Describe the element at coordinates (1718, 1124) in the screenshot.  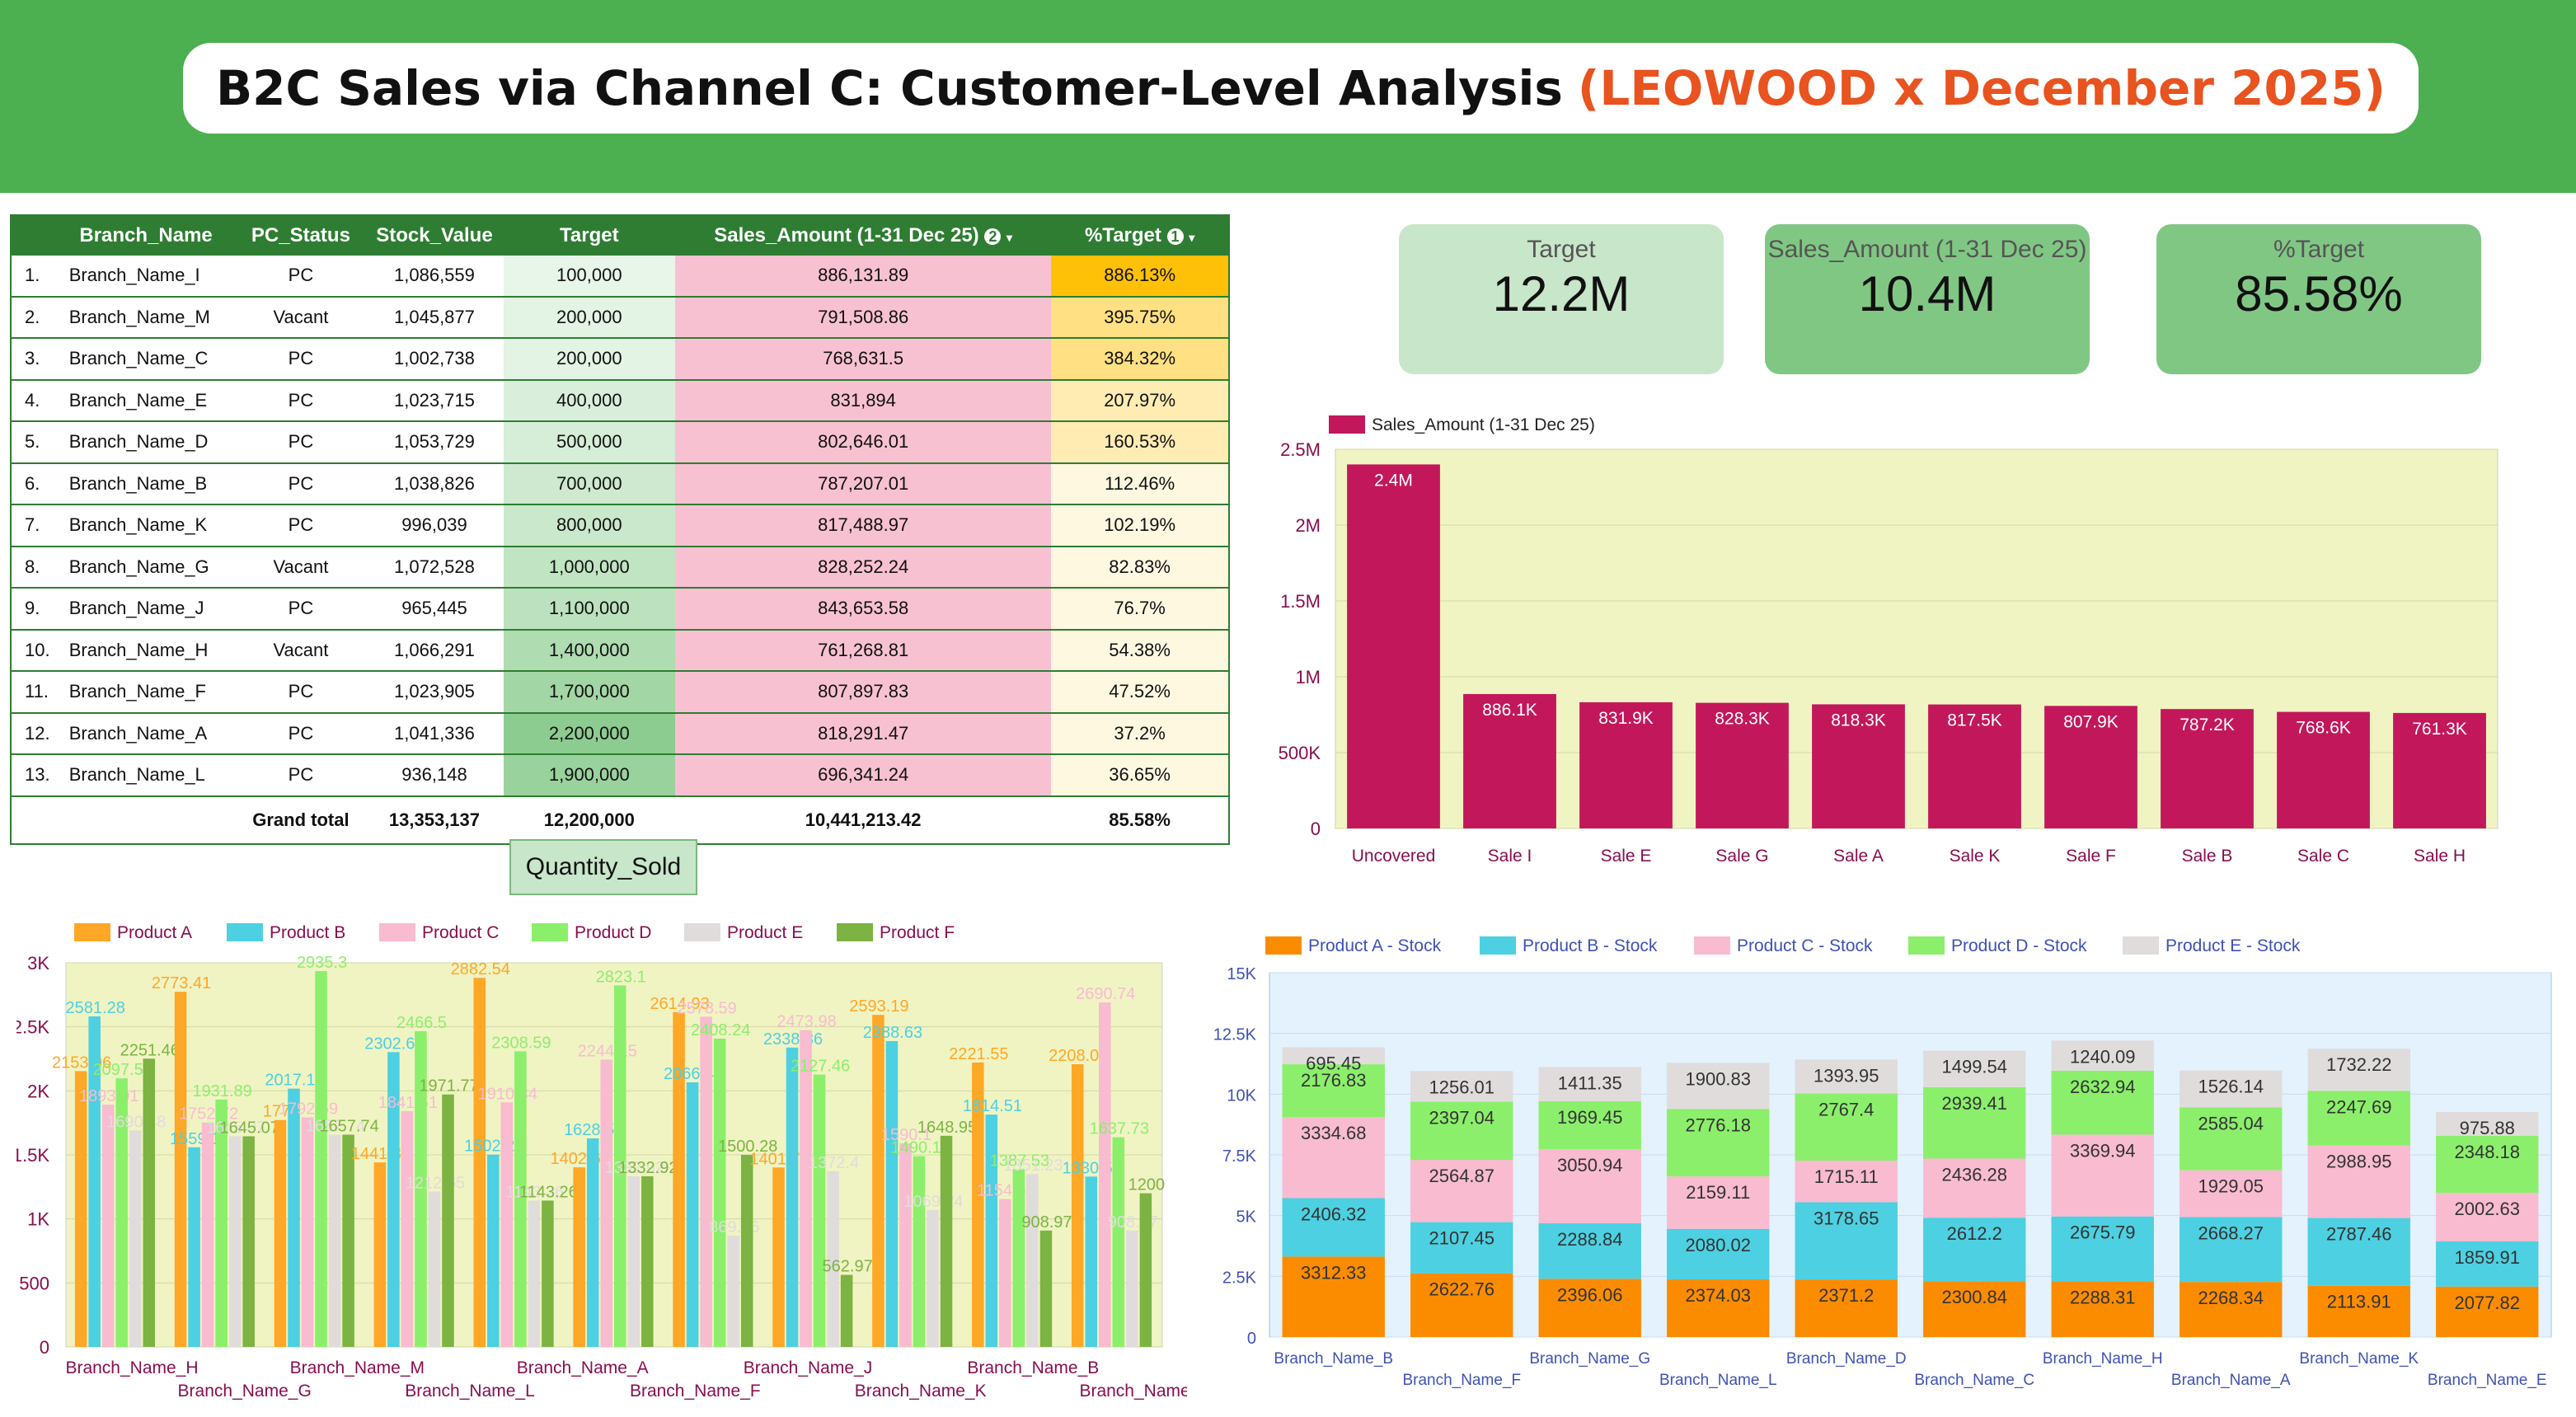
I see `segment-data-label: 2776.18` at that location.